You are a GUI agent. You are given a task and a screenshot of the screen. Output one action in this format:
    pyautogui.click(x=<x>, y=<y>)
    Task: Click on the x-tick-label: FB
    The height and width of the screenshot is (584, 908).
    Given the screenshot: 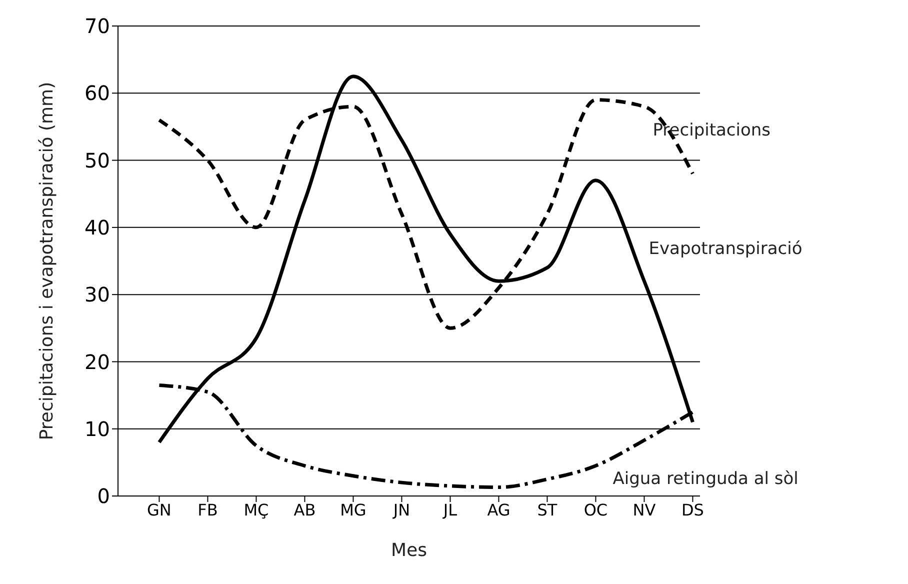 What is the action you would take?
    pyautogui.click(x=208, y=510)
    